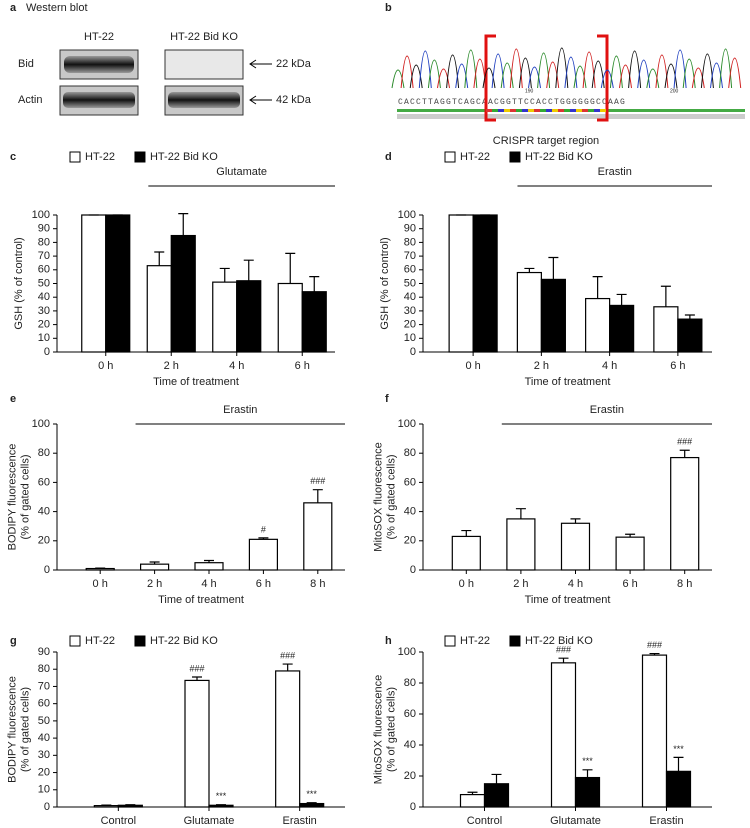 Image resolution: width=750 pixels, height=828 pixels. What do you see at coordinates (13, 399) in the screenshot?
I see `panel-letter: e` at bounding box center [13, 399].